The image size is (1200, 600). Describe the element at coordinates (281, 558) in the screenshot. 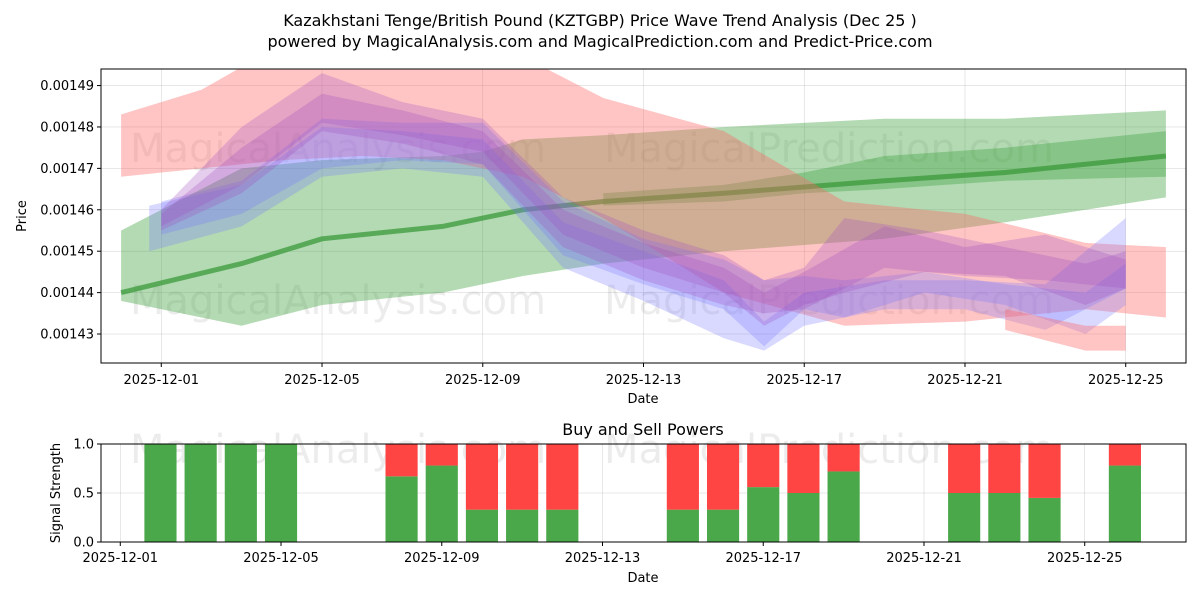

I see `signal-x-tick-label: 2025-12-05` at that location.